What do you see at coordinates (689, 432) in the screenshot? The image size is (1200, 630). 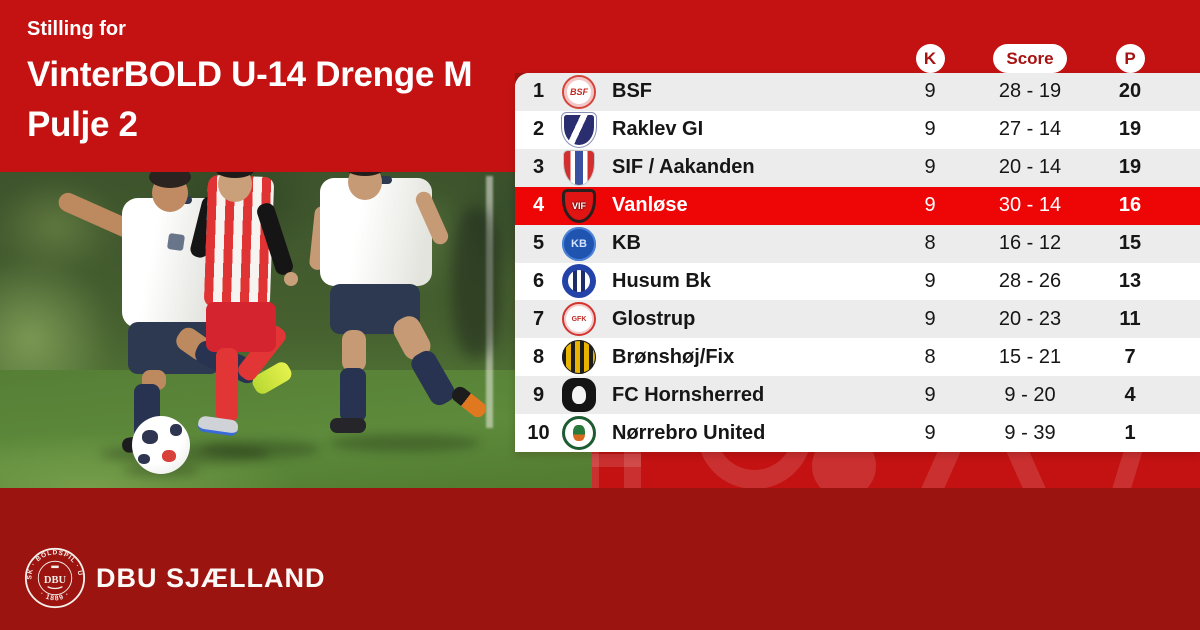 I see `team-name: Nørrebro United` at bounding box center [689, 432].